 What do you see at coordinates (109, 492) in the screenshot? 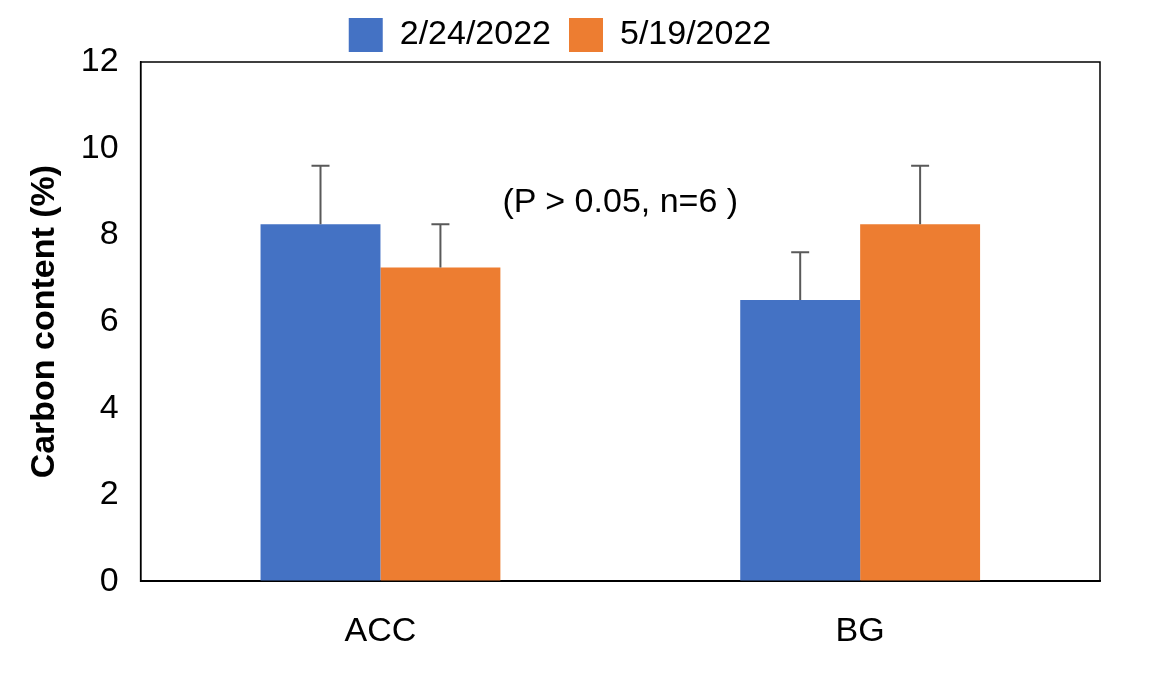
I see `y-tick-label: 2` at bounding box center [109, 492].